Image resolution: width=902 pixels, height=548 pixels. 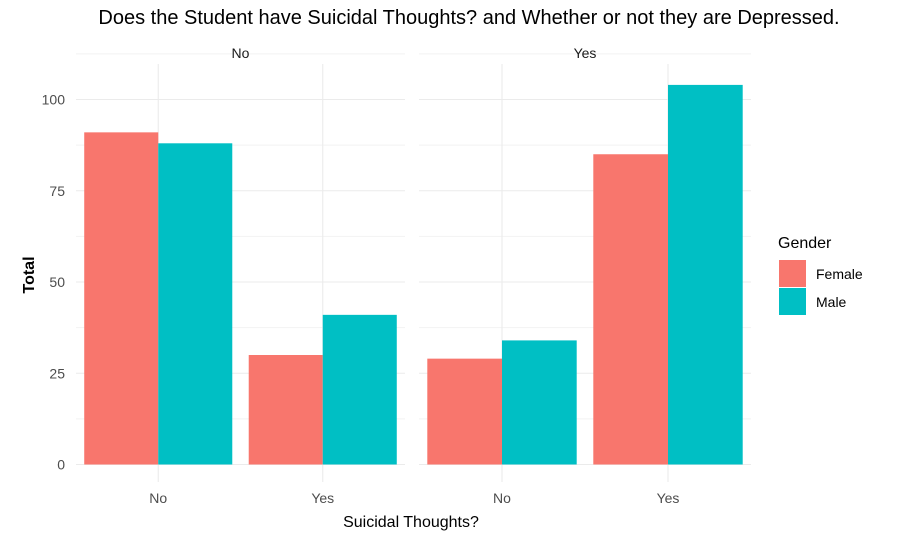 I want to click on legend-title: Gender, so click(x=805, y=243).